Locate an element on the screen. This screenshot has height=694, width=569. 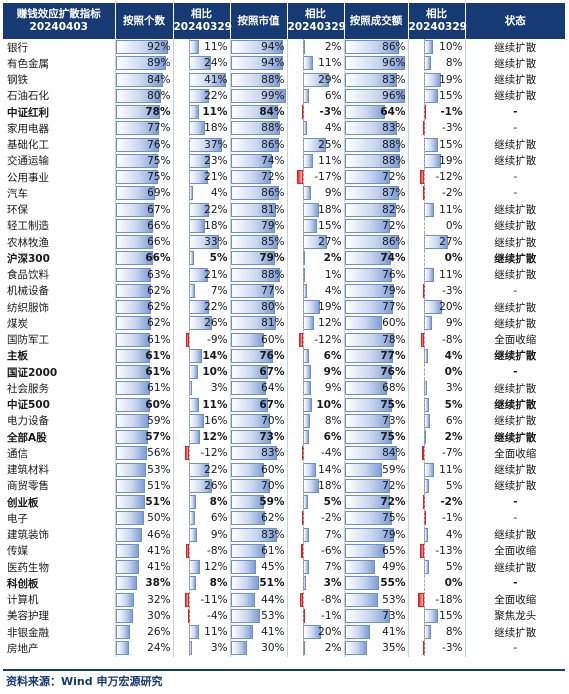
change-value-d1: 8% is located at coordinates (218, 502).